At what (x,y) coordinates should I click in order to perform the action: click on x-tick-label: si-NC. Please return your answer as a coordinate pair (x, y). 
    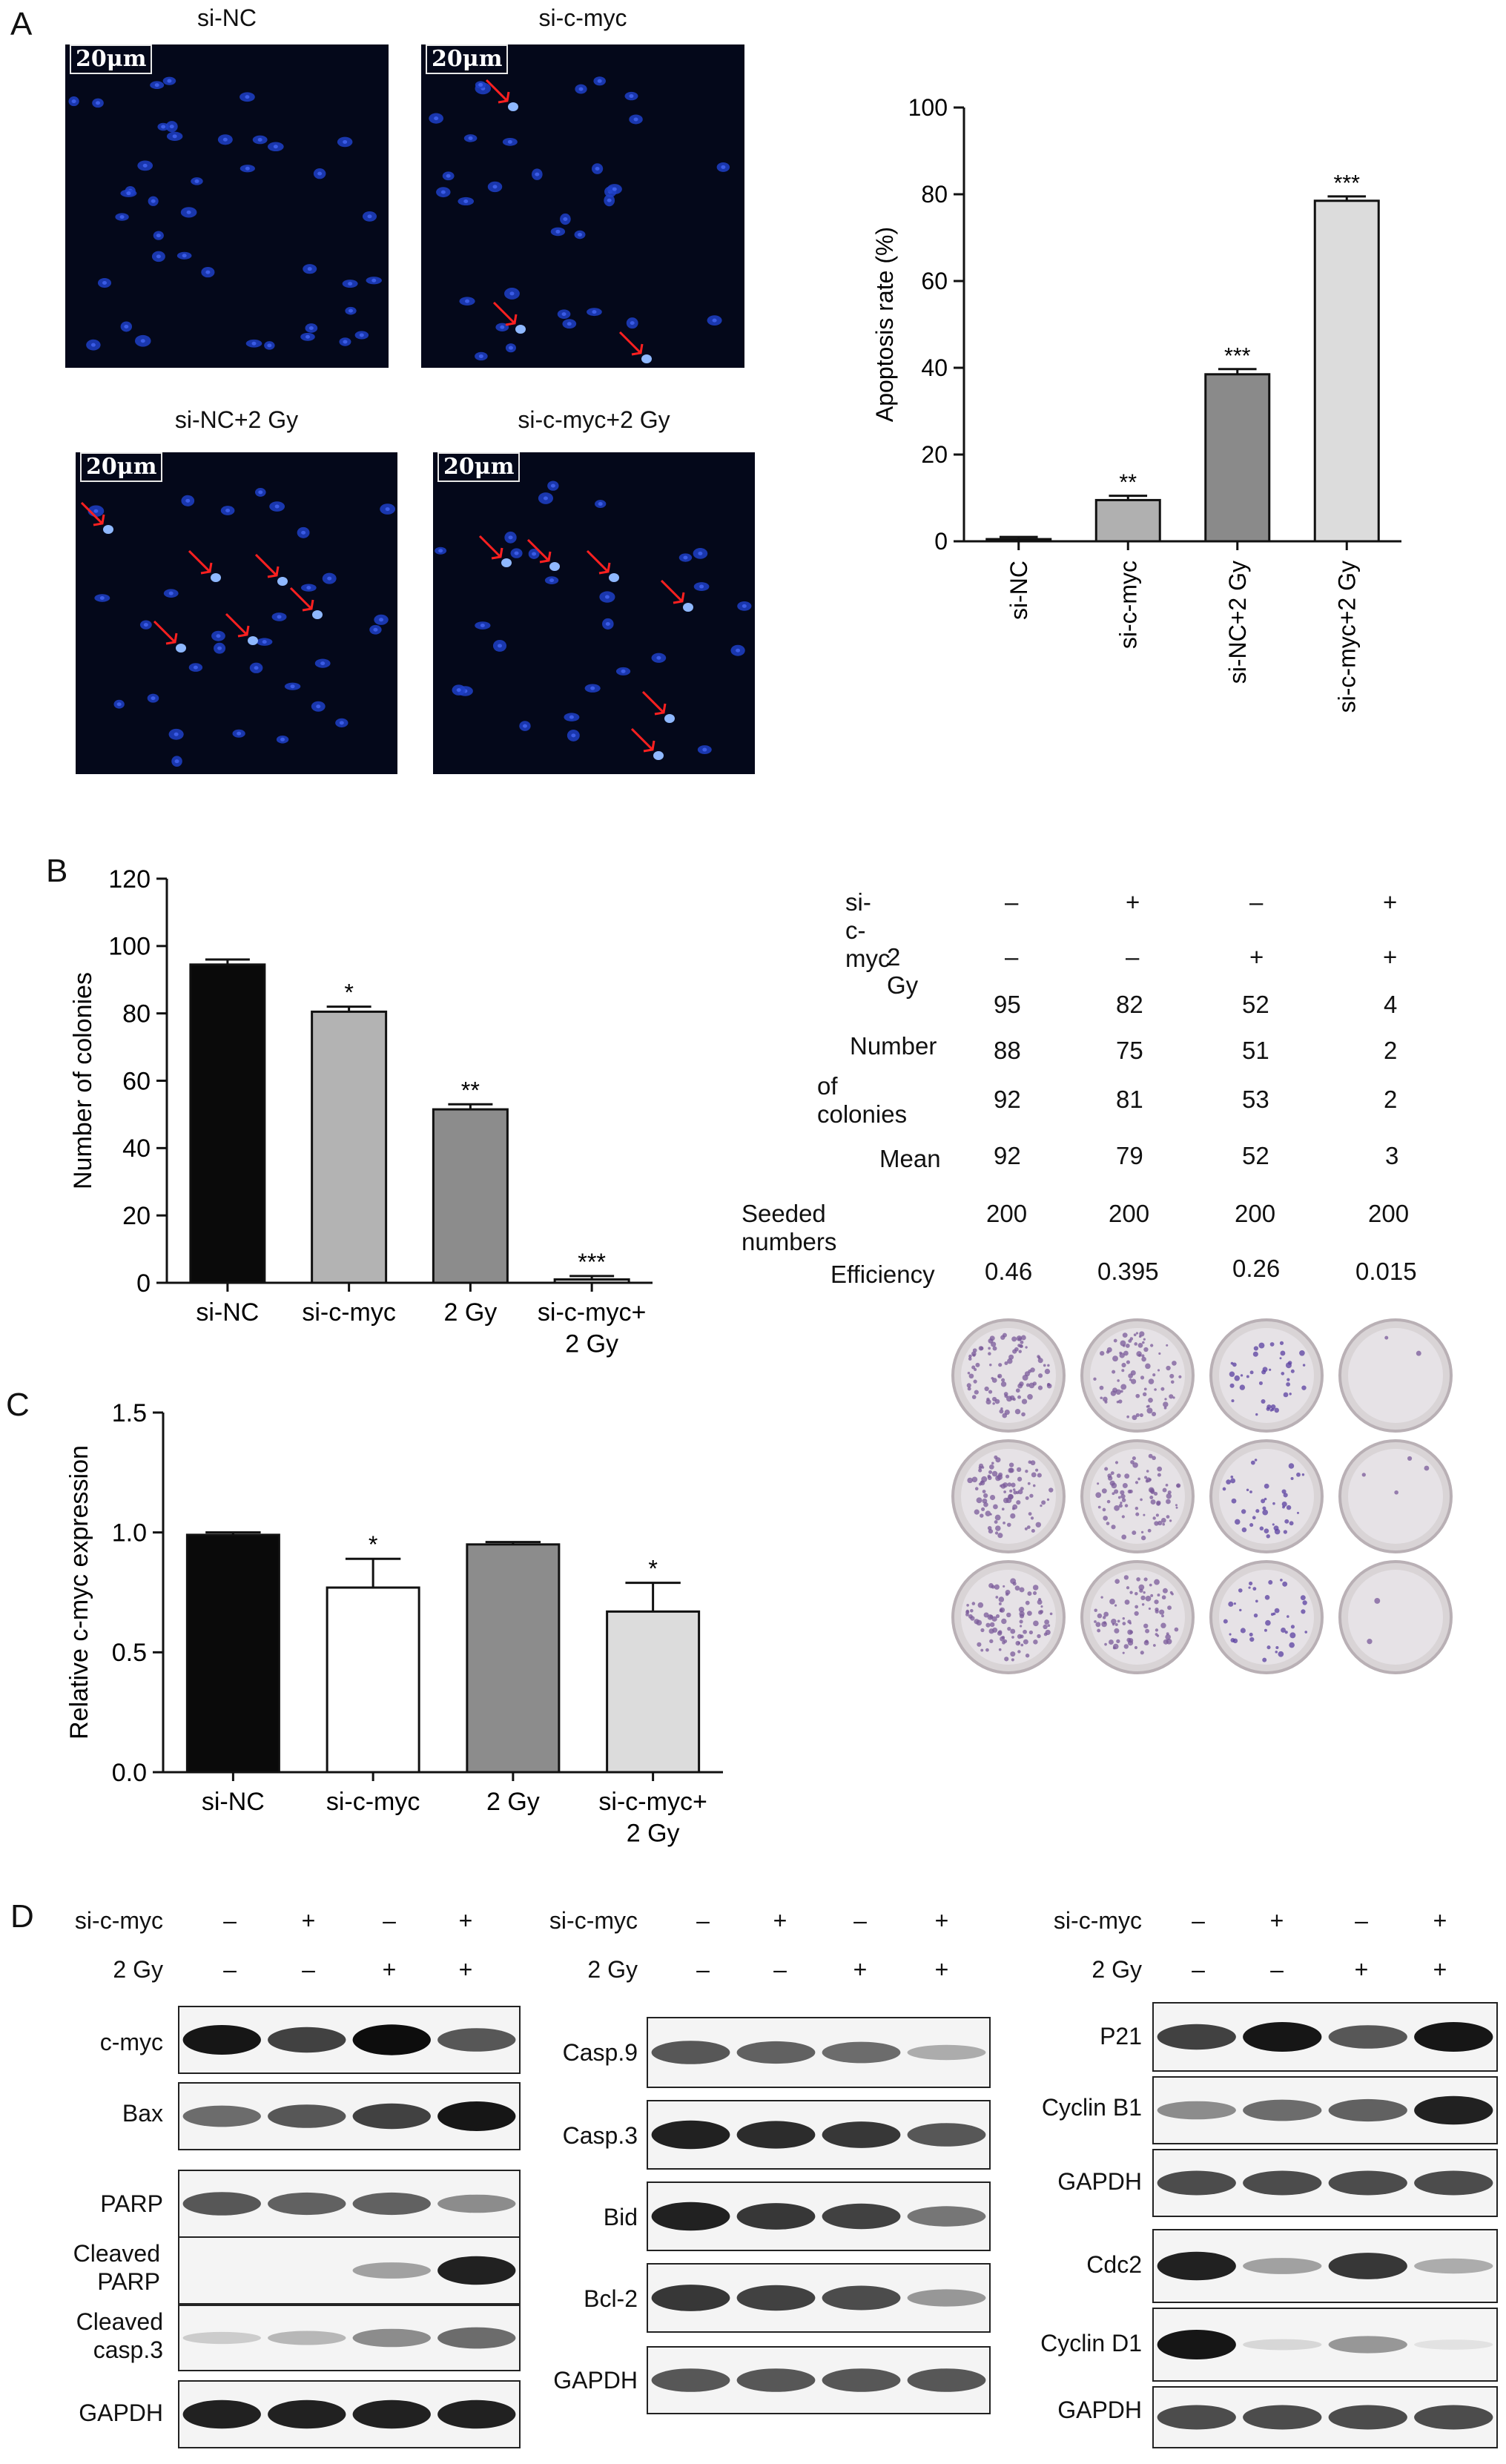
    Looking at the image, I should click on (233, 1802).